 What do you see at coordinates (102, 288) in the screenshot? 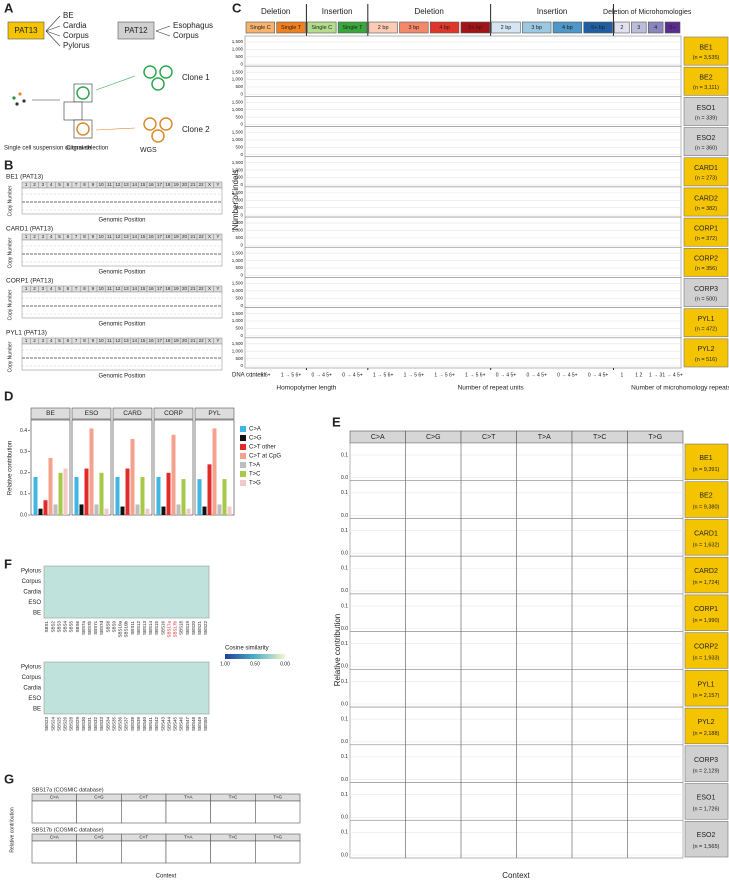
I see `chrom-label: 10` at bounding box center [102, 288].